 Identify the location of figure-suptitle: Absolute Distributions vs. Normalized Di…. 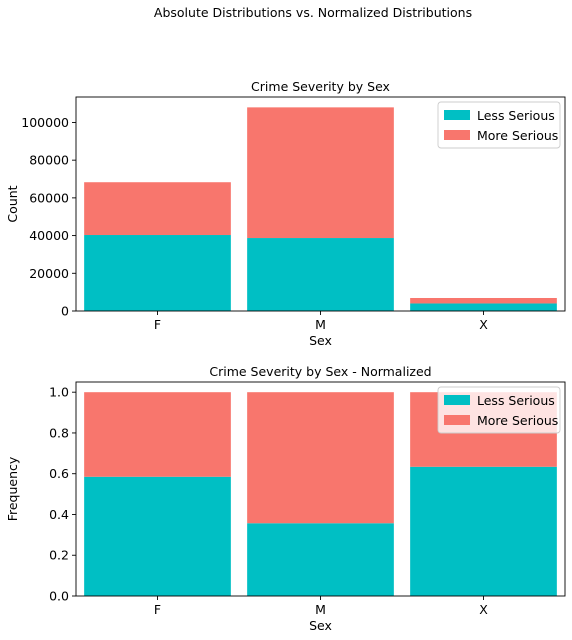
(313, 12).